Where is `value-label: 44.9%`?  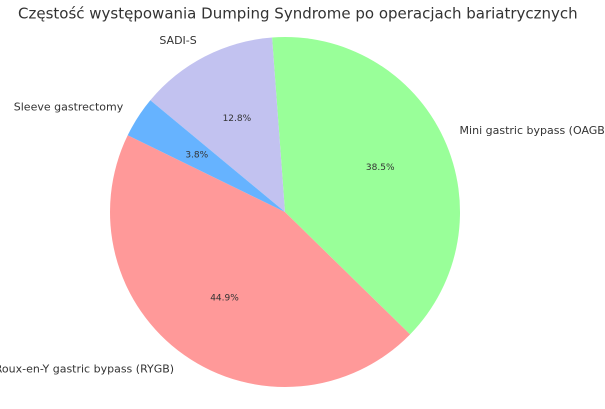 value-label: 44.9% is located at coordinates (224, 298).